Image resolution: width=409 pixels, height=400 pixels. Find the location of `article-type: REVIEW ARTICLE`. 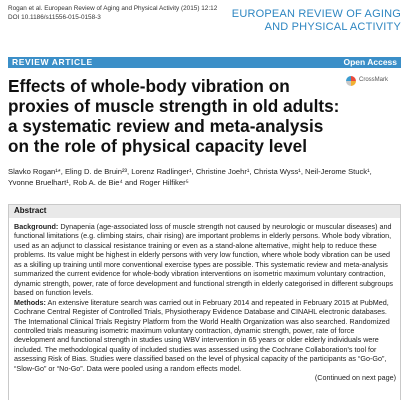

article-type: REVIEW ARTICLE is located at coordinates (52, 62).